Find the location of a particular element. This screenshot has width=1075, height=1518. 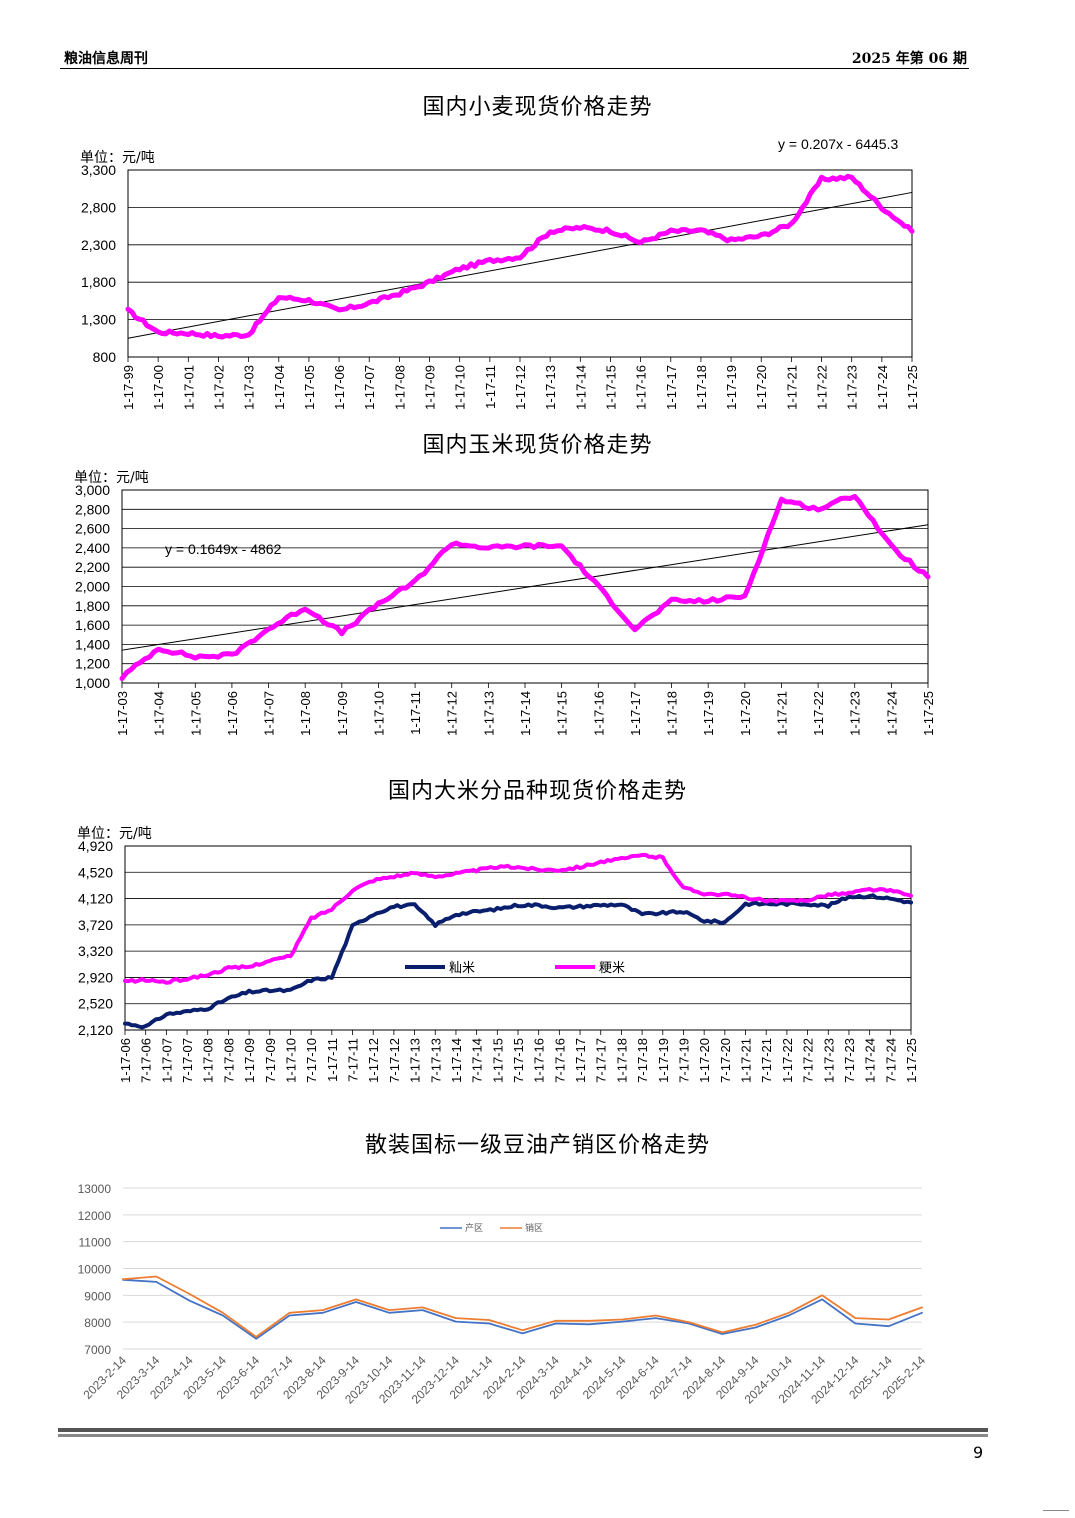

x-tick-label: 7-17-19 is located at coordinates (683, 1060).